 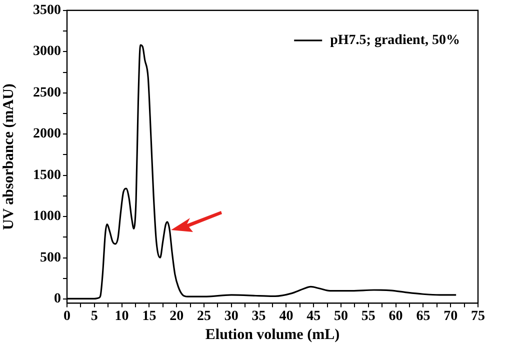 I want to click on y-tick-label: 3500, so click(x=47, y=10).